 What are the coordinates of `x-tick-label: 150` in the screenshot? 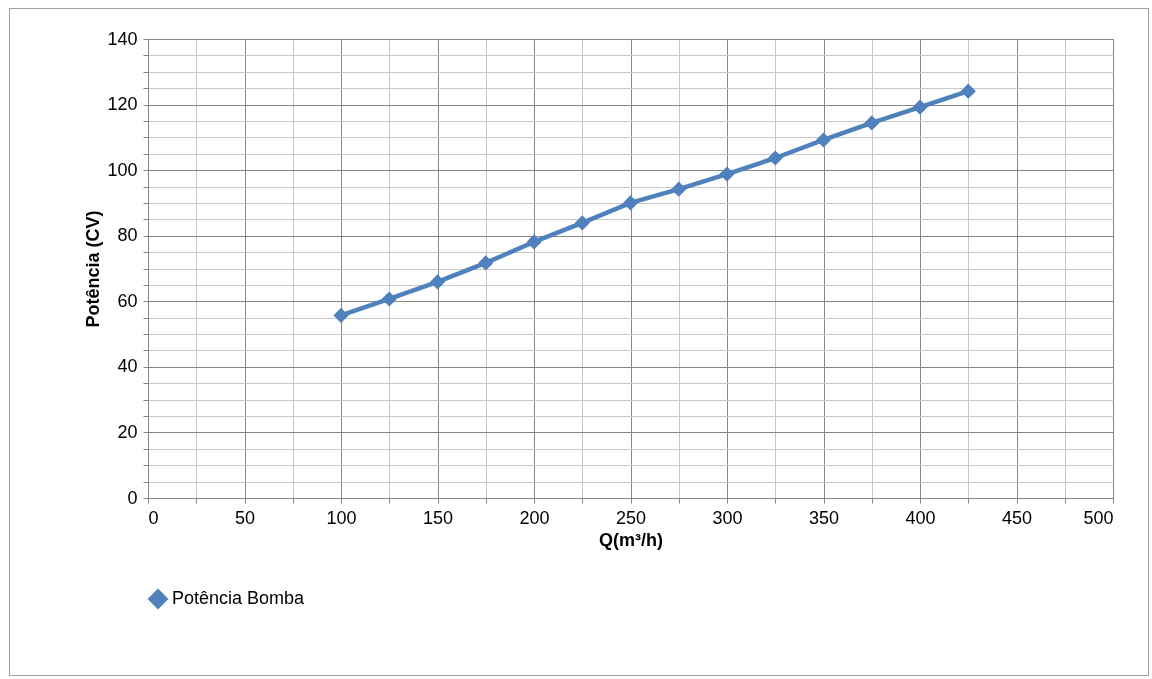 It's located at (438, 517).